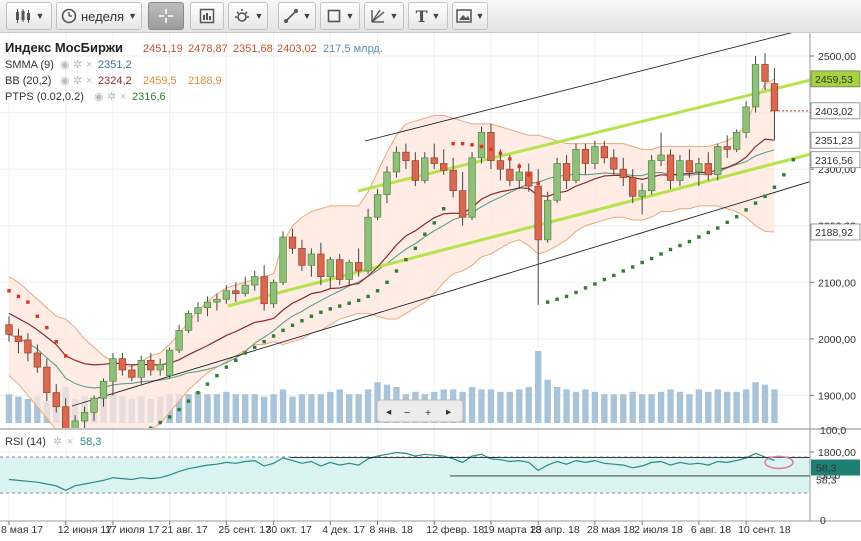 This screenshot has width=861, height=541. Describe the element at coordinates (428, 413) in the screenshot. I see `zoom-in-icon: +` at that location.